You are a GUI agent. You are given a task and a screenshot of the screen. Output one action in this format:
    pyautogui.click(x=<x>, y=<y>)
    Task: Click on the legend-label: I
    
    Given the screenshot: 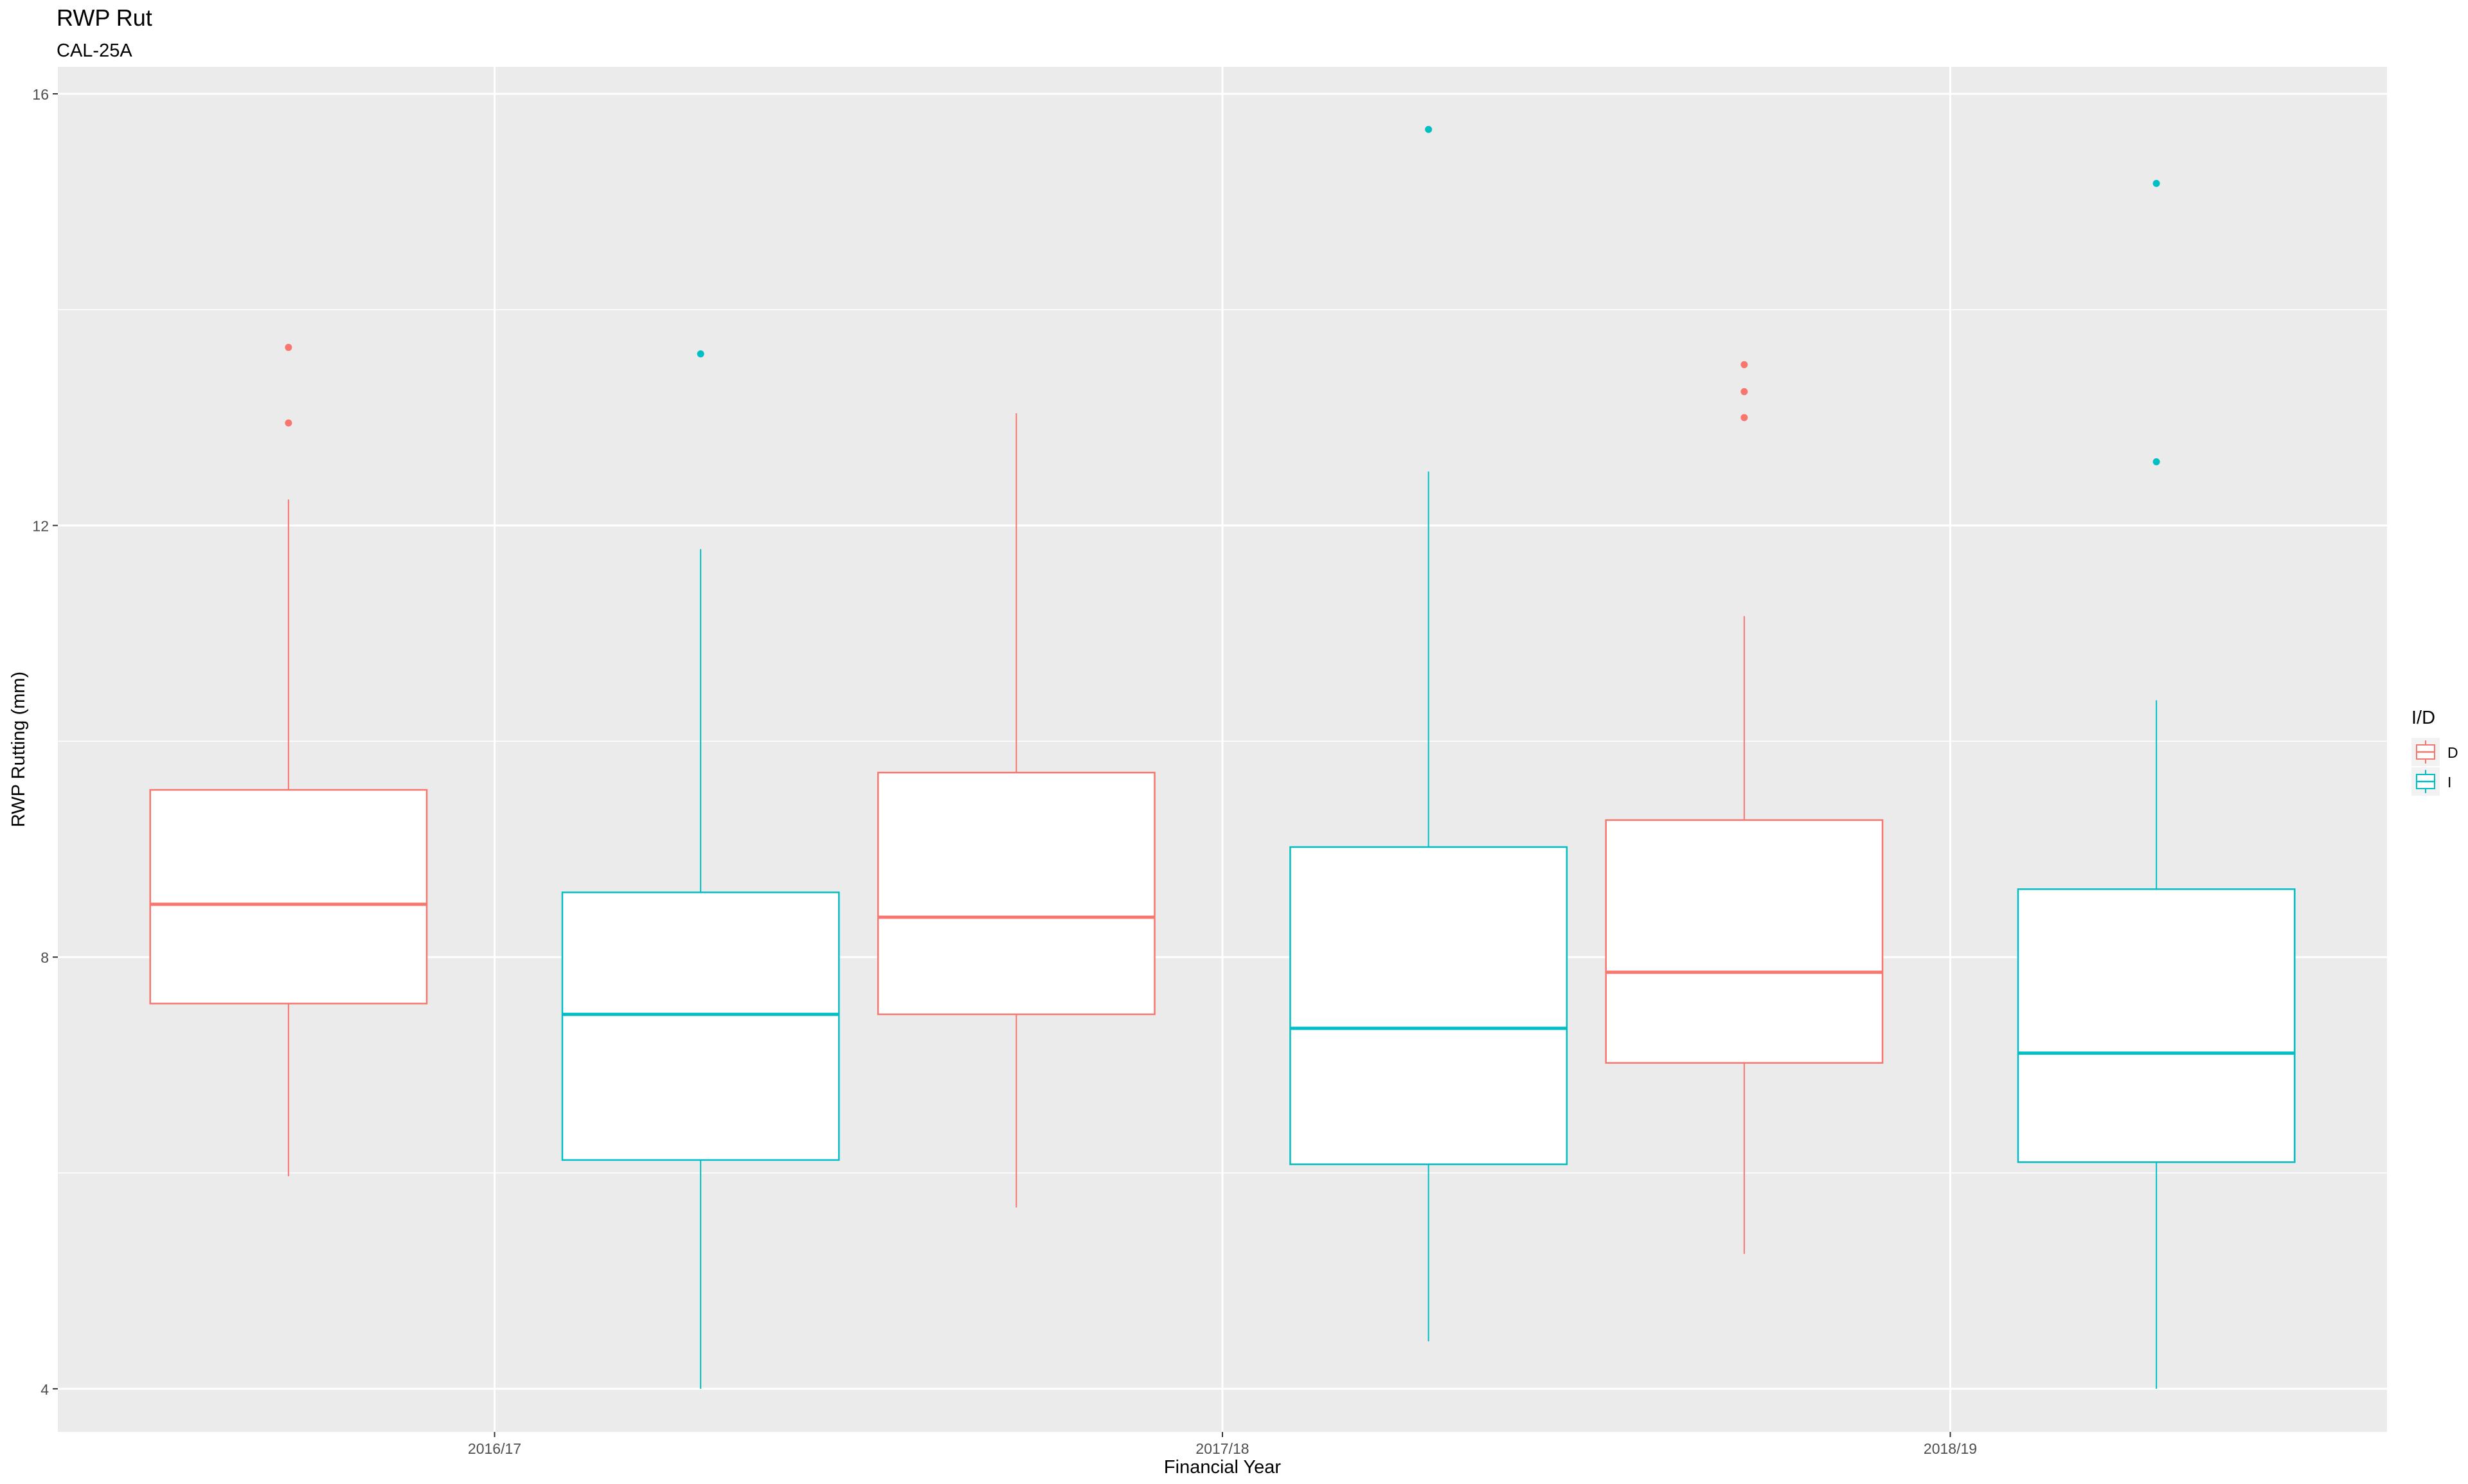 What is the action you would take?
    pyautogui.click(x=2449, y=782)
    